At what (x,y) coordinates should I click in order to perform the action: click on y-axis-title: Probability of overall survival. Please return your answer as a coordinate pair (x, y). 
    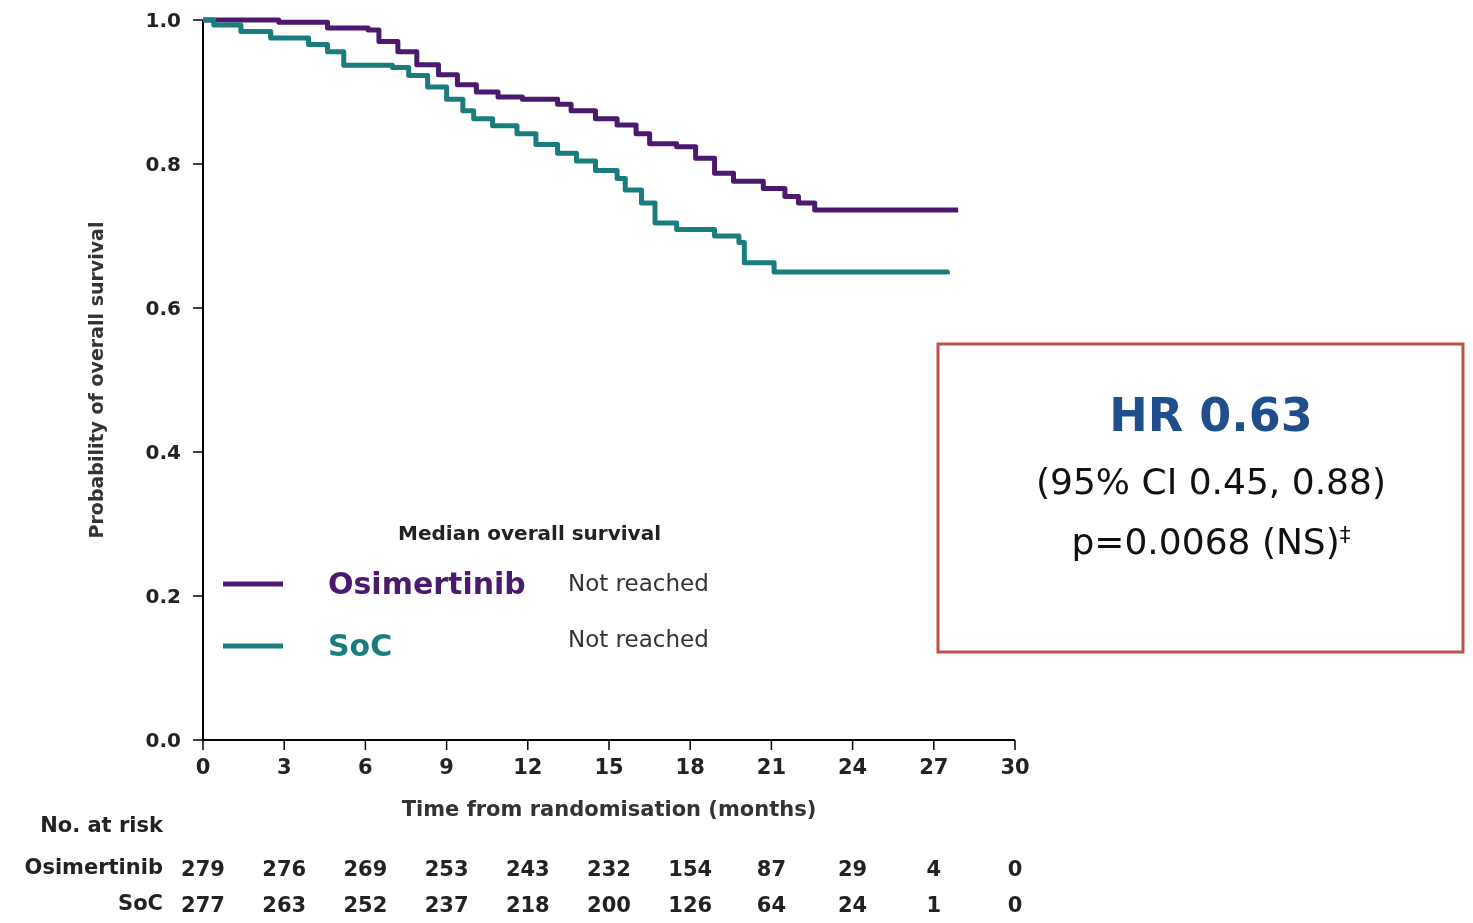
    Looking at the image, I should click on (96, 380).